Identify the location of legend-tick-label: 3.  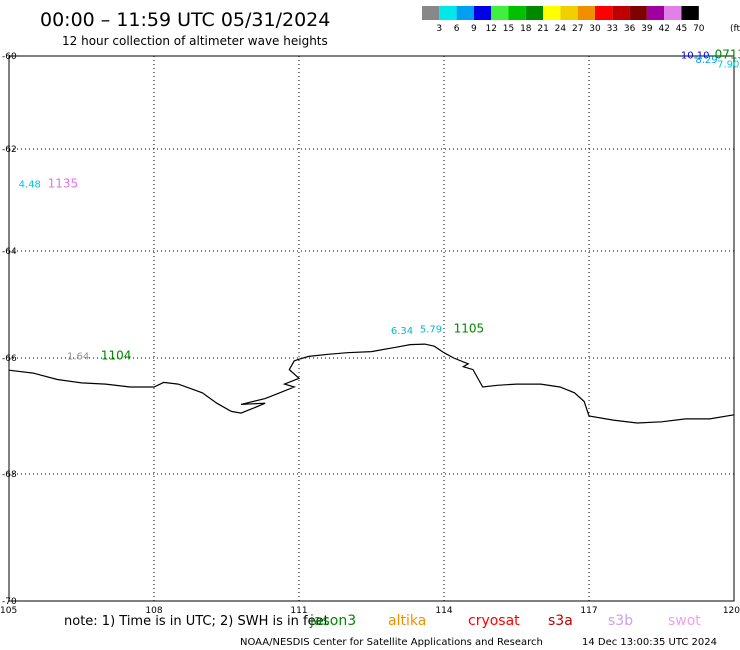
(439, 29).